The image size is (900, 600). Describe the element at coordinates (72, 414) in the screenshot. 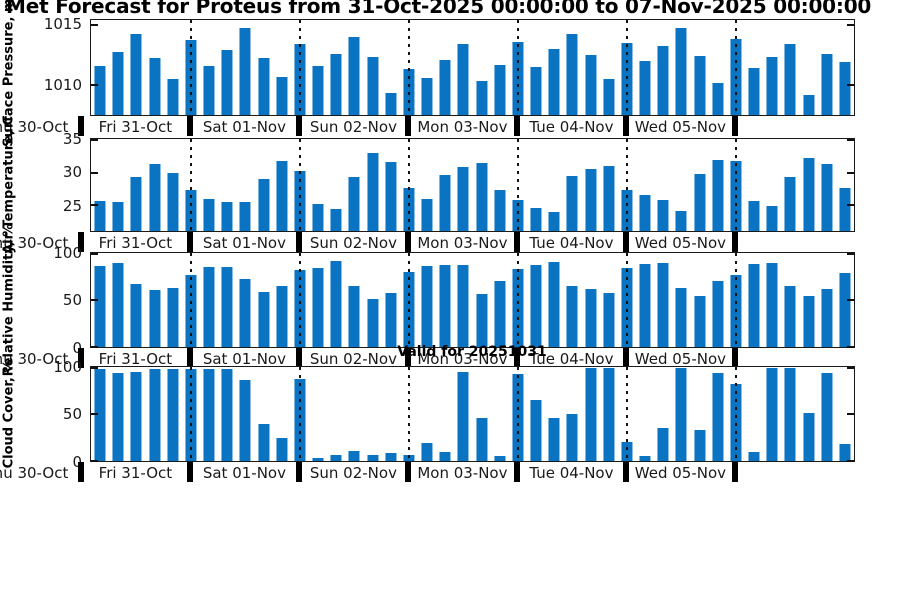

I see `y-tick-label: 50` at that location.